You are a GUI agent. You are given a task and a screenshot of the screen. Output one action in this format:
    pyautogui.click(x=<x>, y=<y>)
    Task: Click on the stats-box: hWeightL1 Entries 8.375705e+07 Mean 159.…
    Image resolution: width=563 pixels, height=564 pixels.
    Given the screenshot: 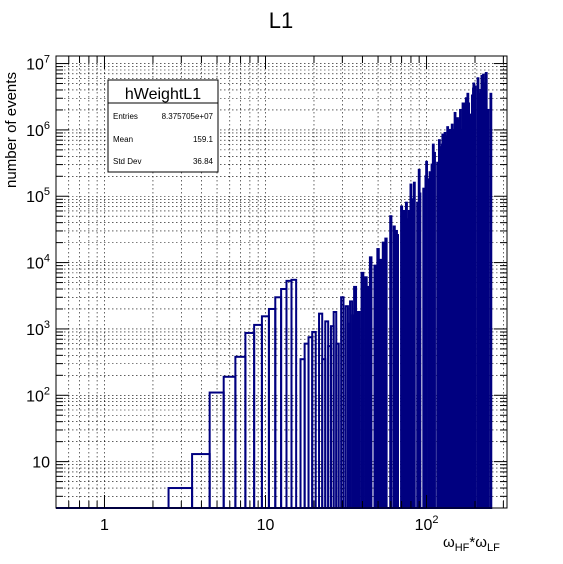 What is the action you would take?
    pyautogui.click(x=163, y=126)
    